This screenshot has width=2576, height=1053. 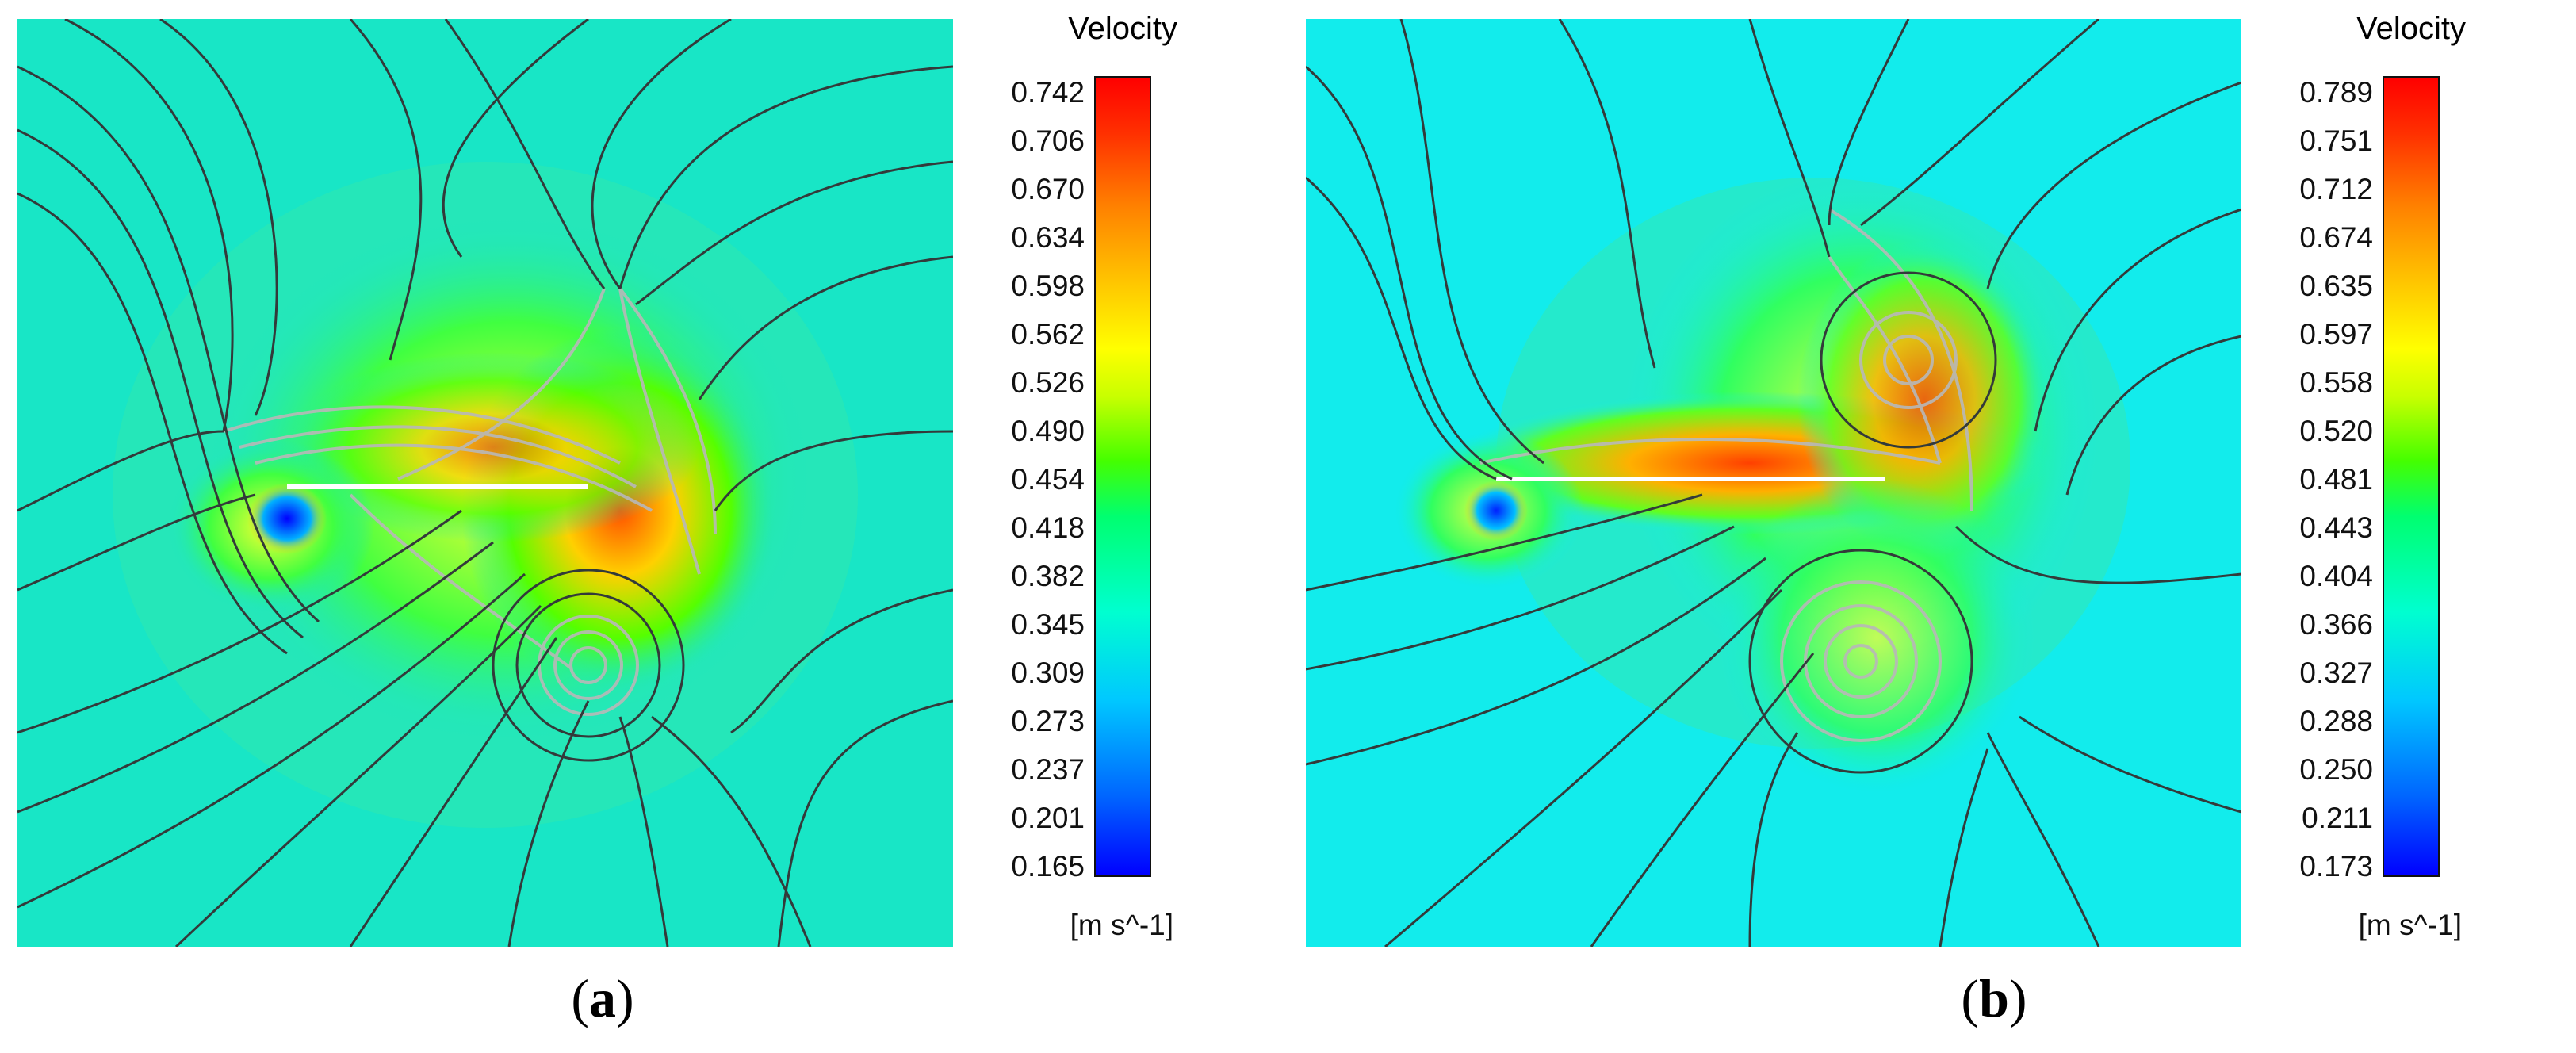 What do you see at coordinates (1048, 818) in the screenshot?
I see `colorbar-tick: 0.201` at bounding box center [1048, 818].